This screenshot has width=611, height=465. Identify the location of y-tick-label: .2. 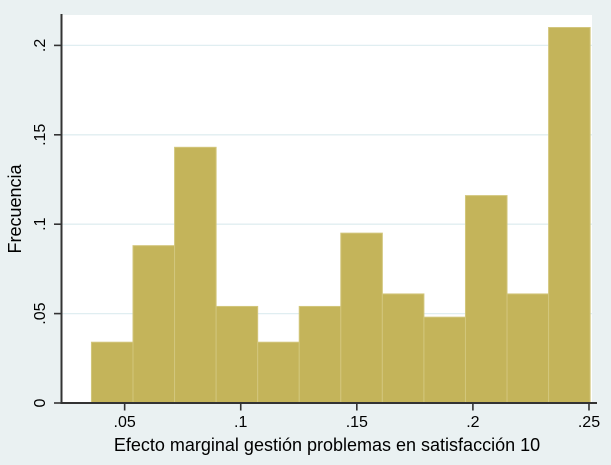
(40, 45).